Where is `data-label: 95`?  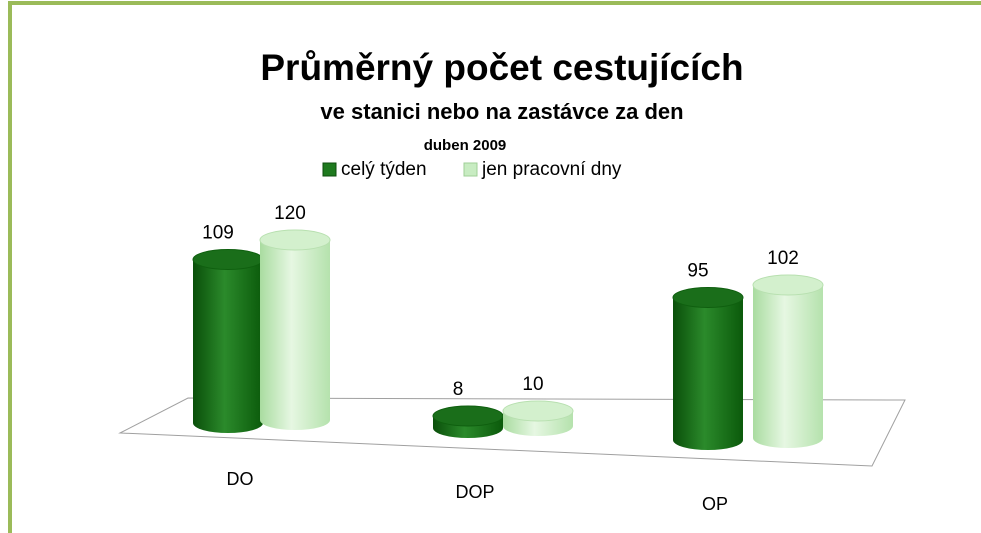 data-label: 95 is located at coordinates (697, 271).